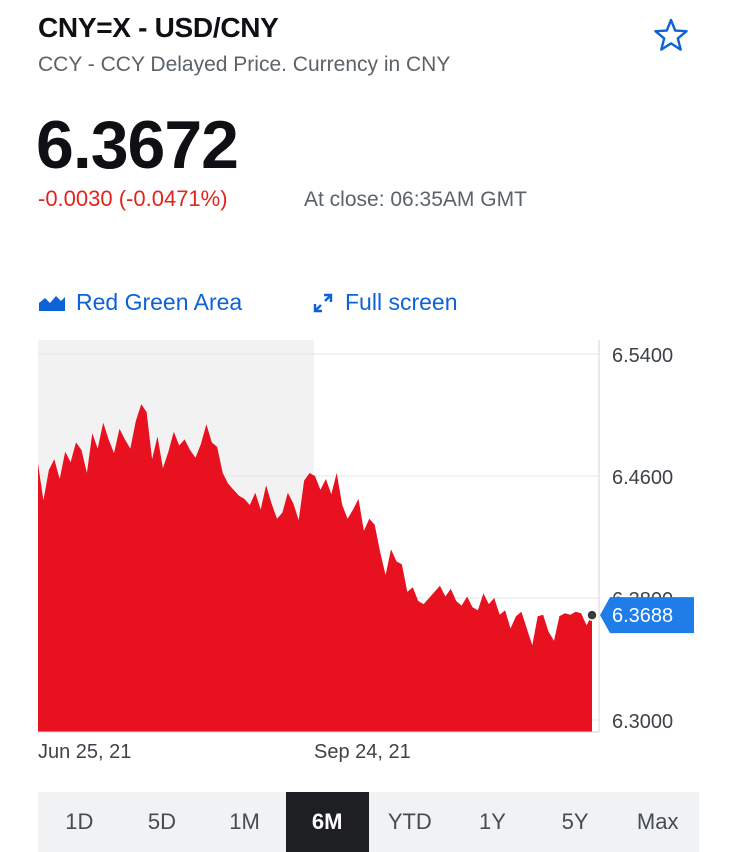 Image resolution: width=739 pixels, height=852 pixels. Describe the element at coordinates (79, 821) in the screenshot. I see `range-tab-1d: 1D` at that location.